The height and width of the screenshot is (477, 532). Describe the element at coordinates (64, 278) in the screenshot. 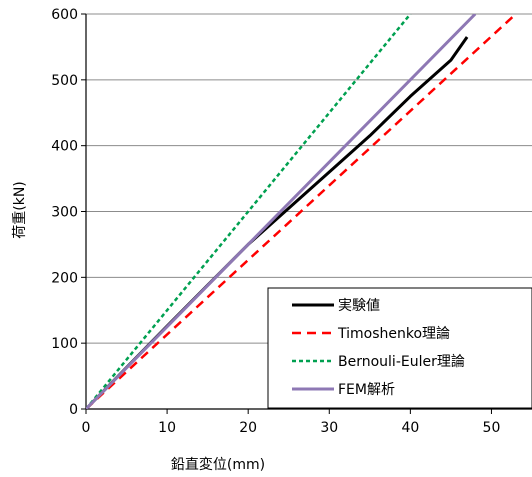

I see `y-tick-label: 200` at that location.